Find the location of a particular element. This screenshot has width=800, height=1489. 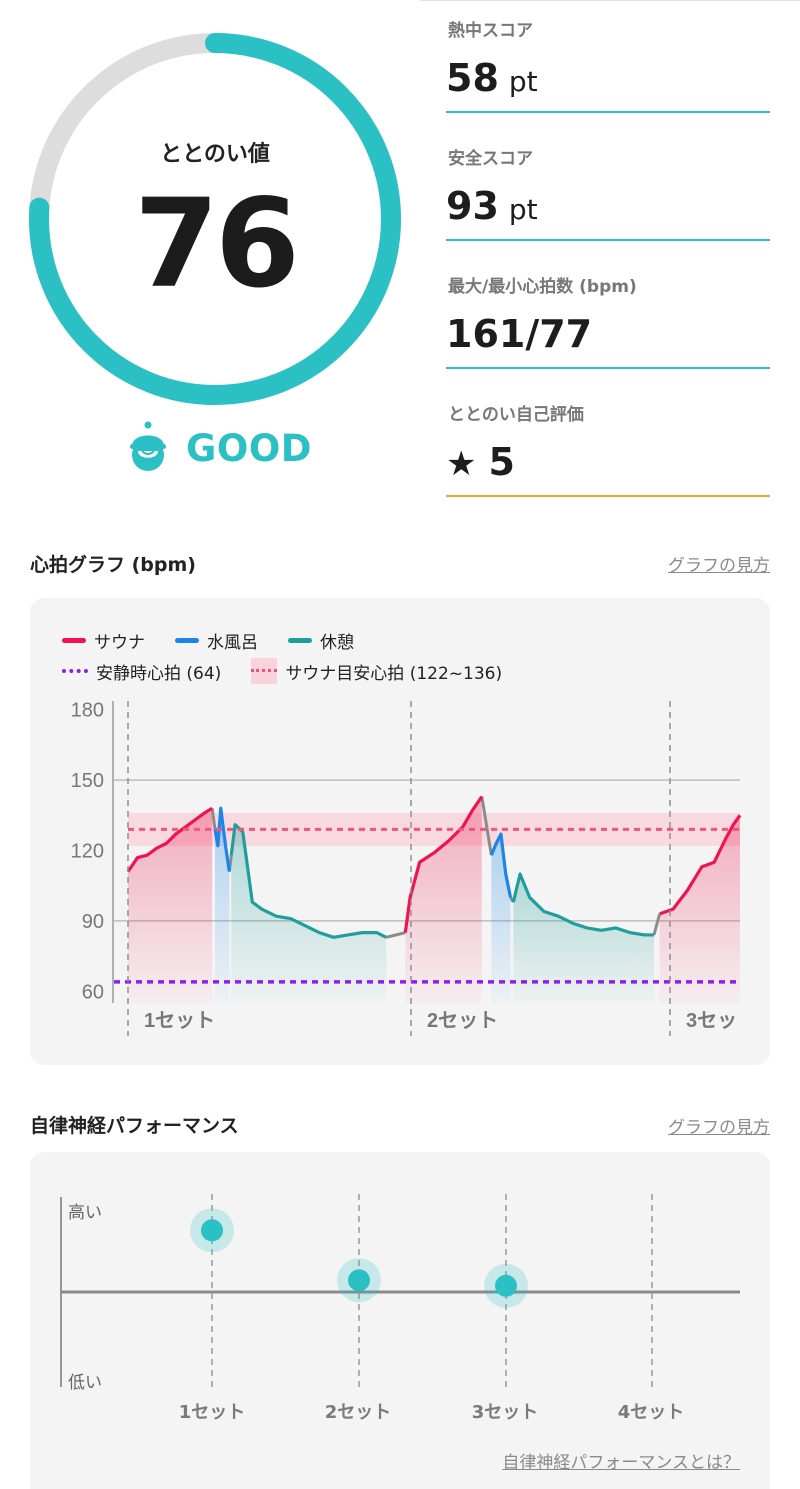

heart-graph-help-link: グラフの見方 is located at coordinates (719, 566).